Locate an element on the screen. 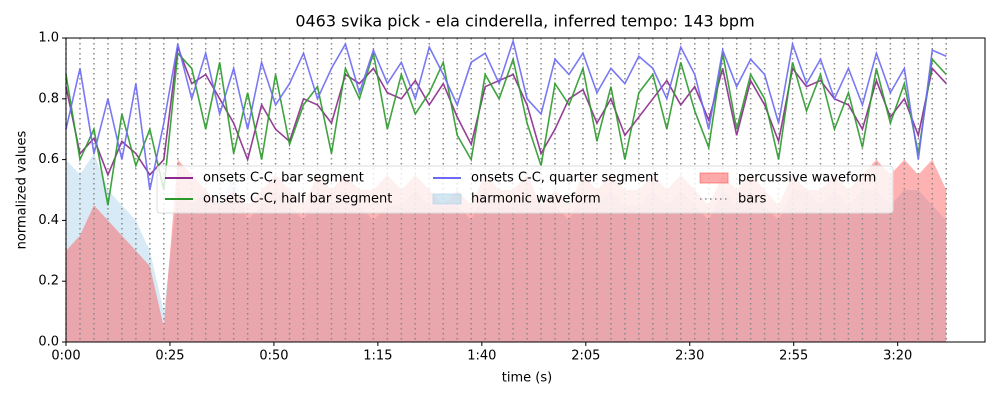 This screenshot has height=404, width=1000. x-tick-label: 1:15 is located at coordinates (377, 356).